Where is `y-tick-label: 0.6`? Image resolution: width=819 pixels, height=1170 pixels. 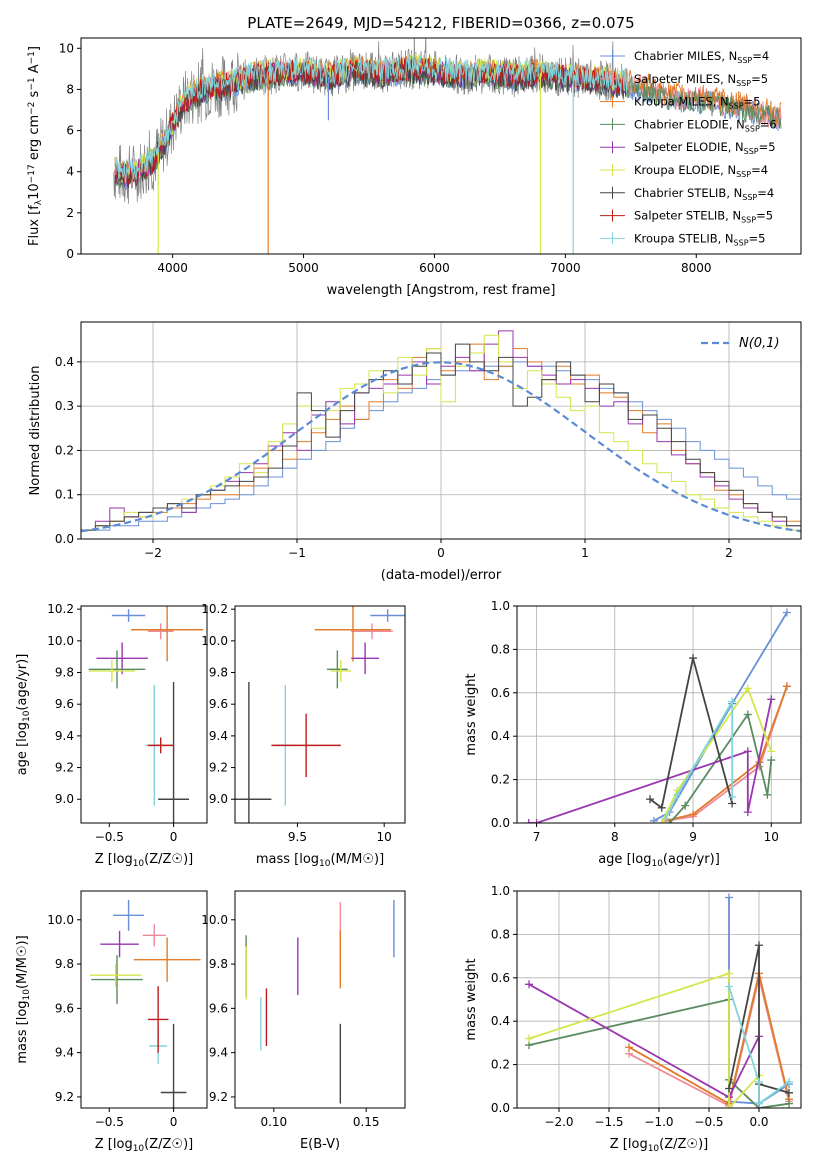 y-tick-label: 0.6 is located at coordinates (500, 693).